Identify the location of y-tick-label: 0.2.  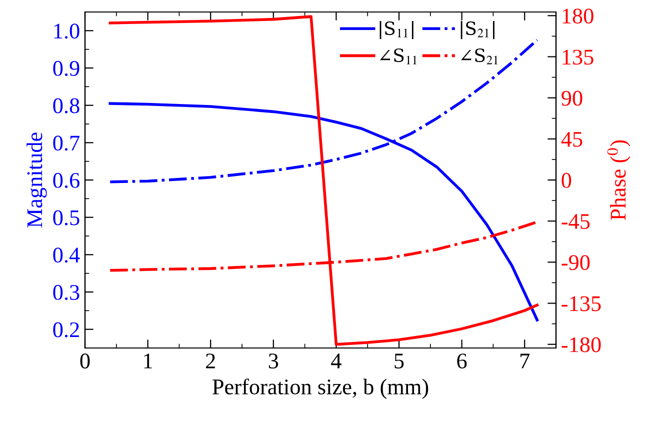
(66, 330).